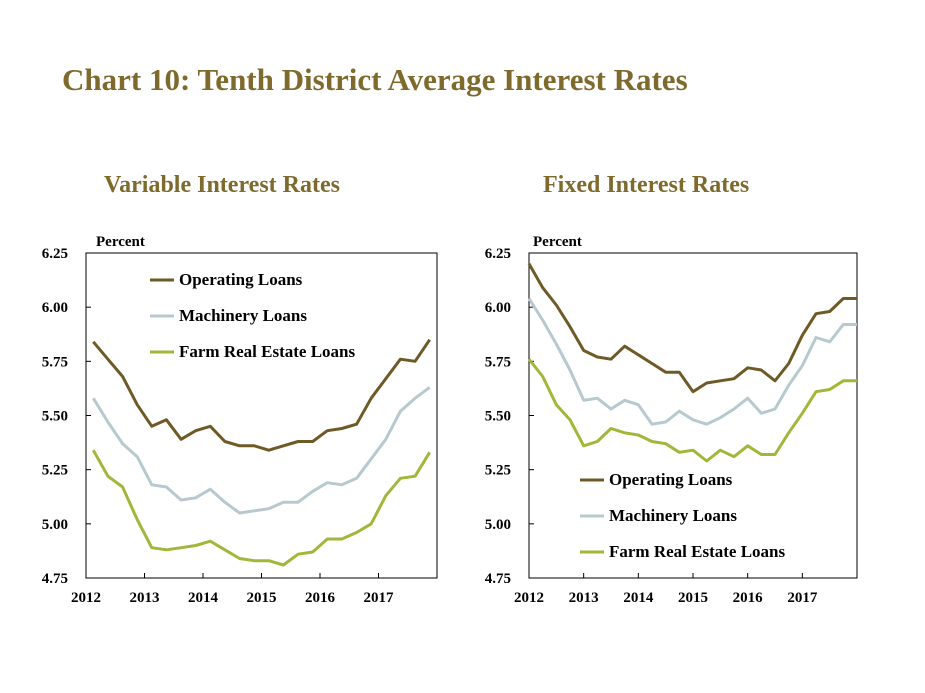 Image resolution: width=925 pixels, height=693 pixels. I want to click on variable-rates-chart-title: Variable Interest Rates, so click(222, 185).